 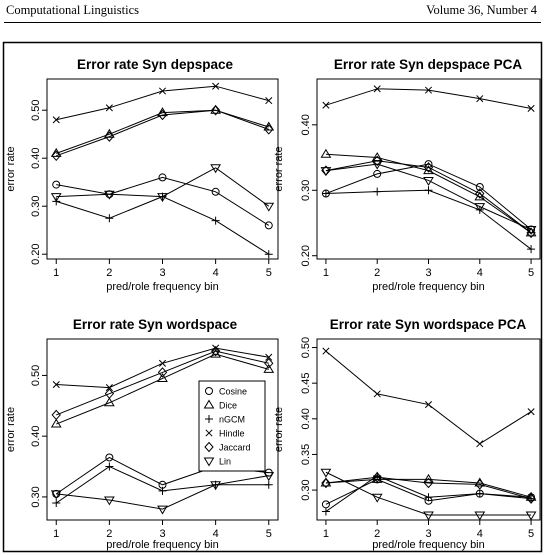 I want to click on x-axis-label: pred/role frequency bin, so click(x=428, y=287).